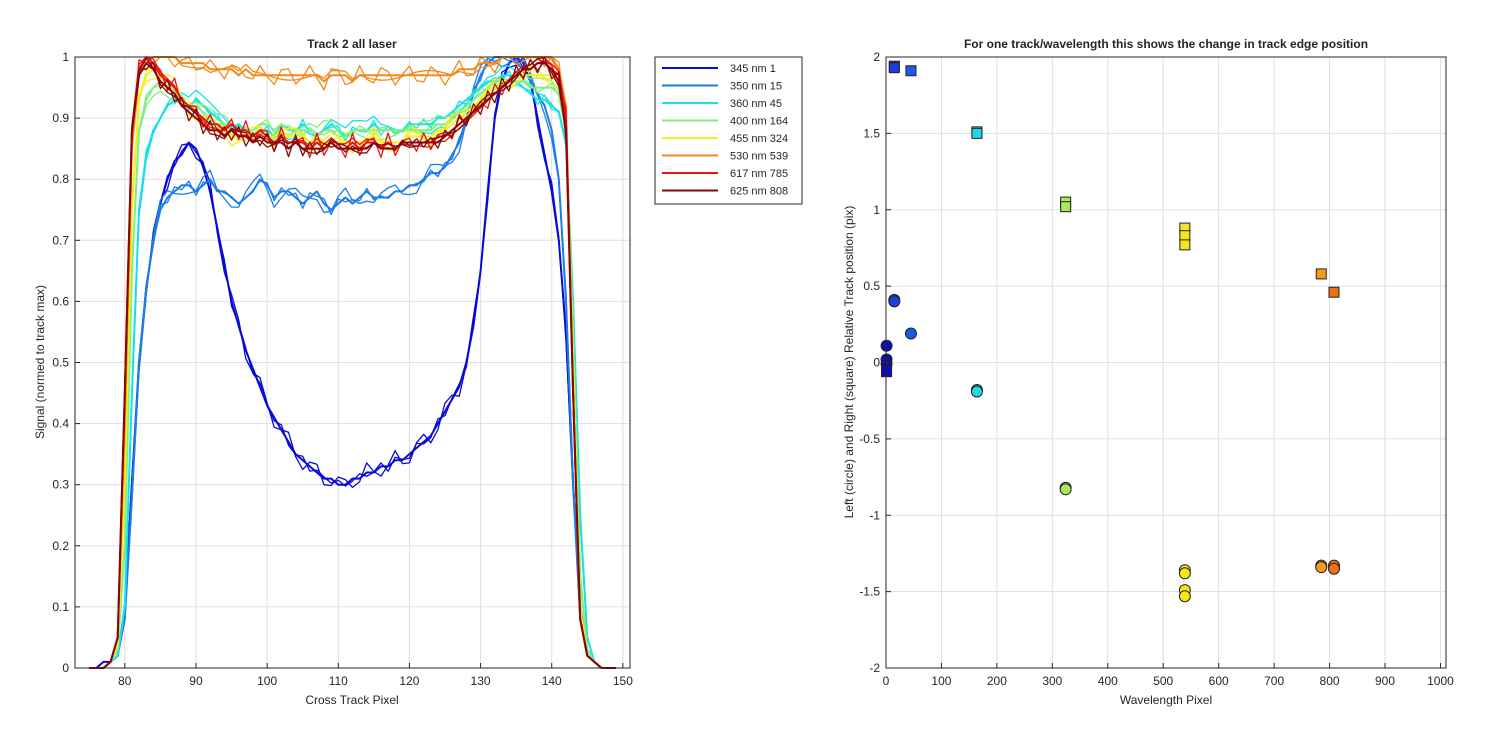 This screenshot has height=750, width=1500. What do you see at coordinates (196, 681) in the screenshot?
I see `left-x-tick-label: 90` at bounding box center [196, 681].